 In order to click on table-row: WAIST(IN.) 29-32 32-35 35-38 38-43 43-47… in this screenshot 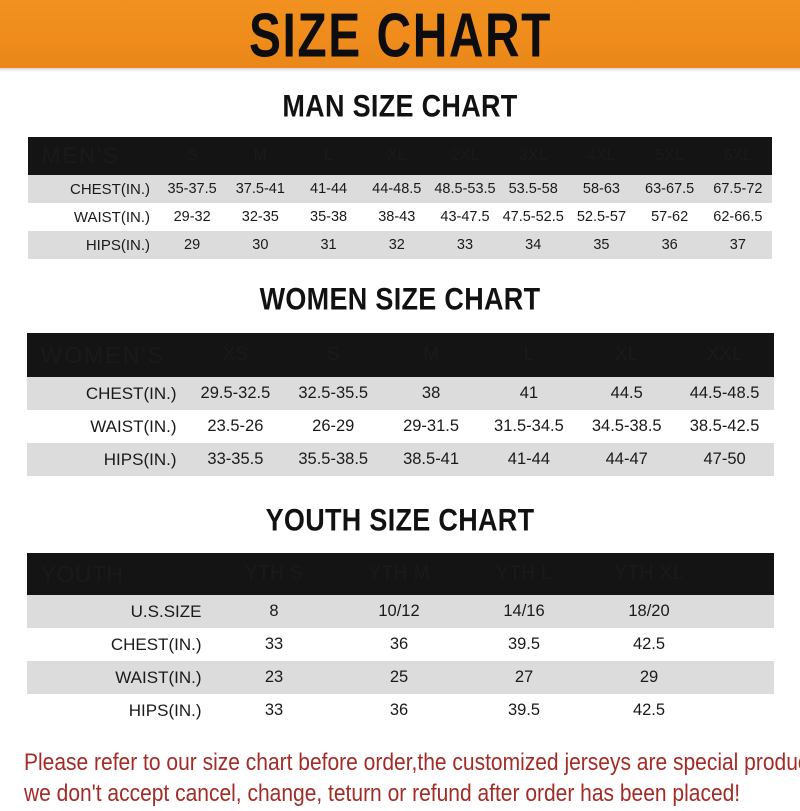, I will do `click(400, 217)`.